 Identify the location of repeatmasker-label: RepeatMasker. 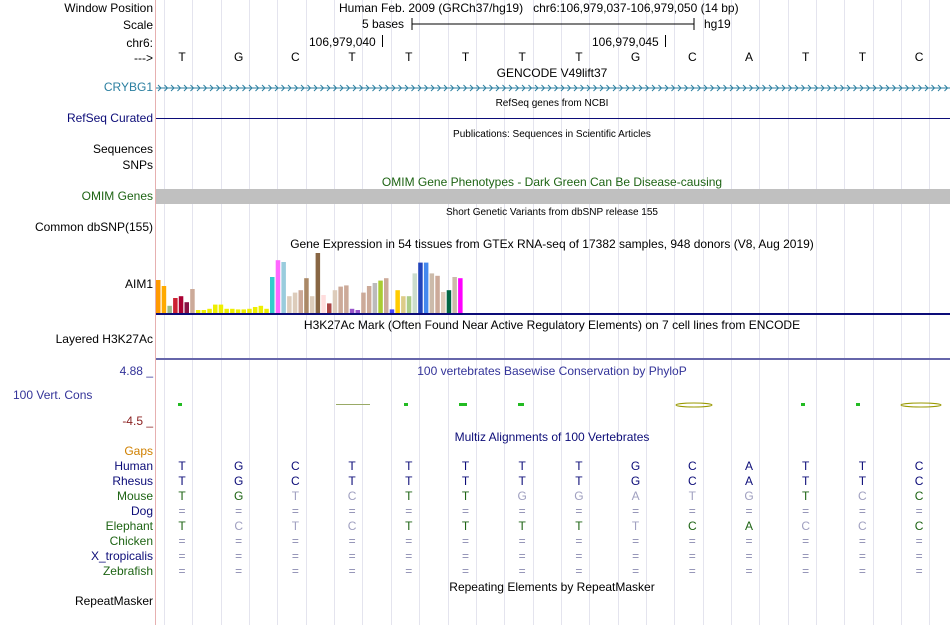
(113, 601).